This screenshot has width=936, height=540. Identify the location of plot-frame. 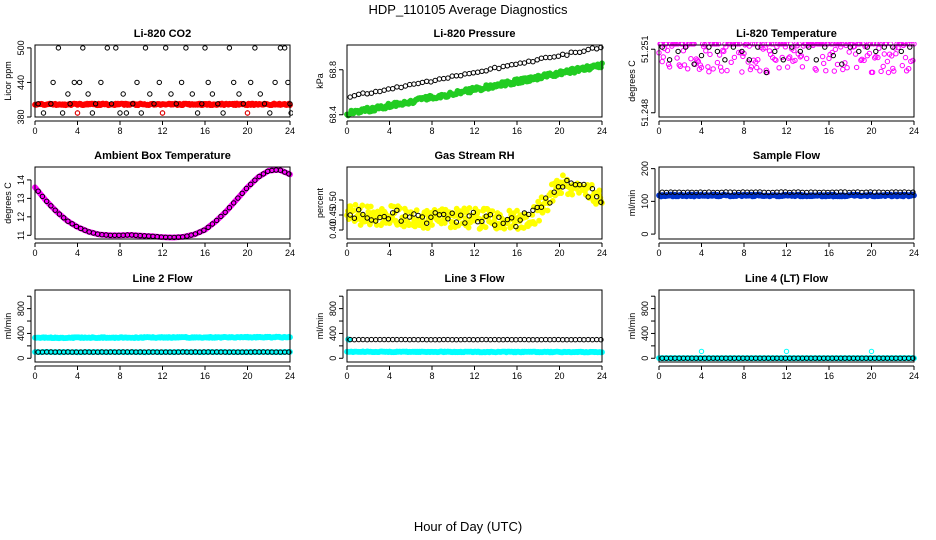
(474, 203).